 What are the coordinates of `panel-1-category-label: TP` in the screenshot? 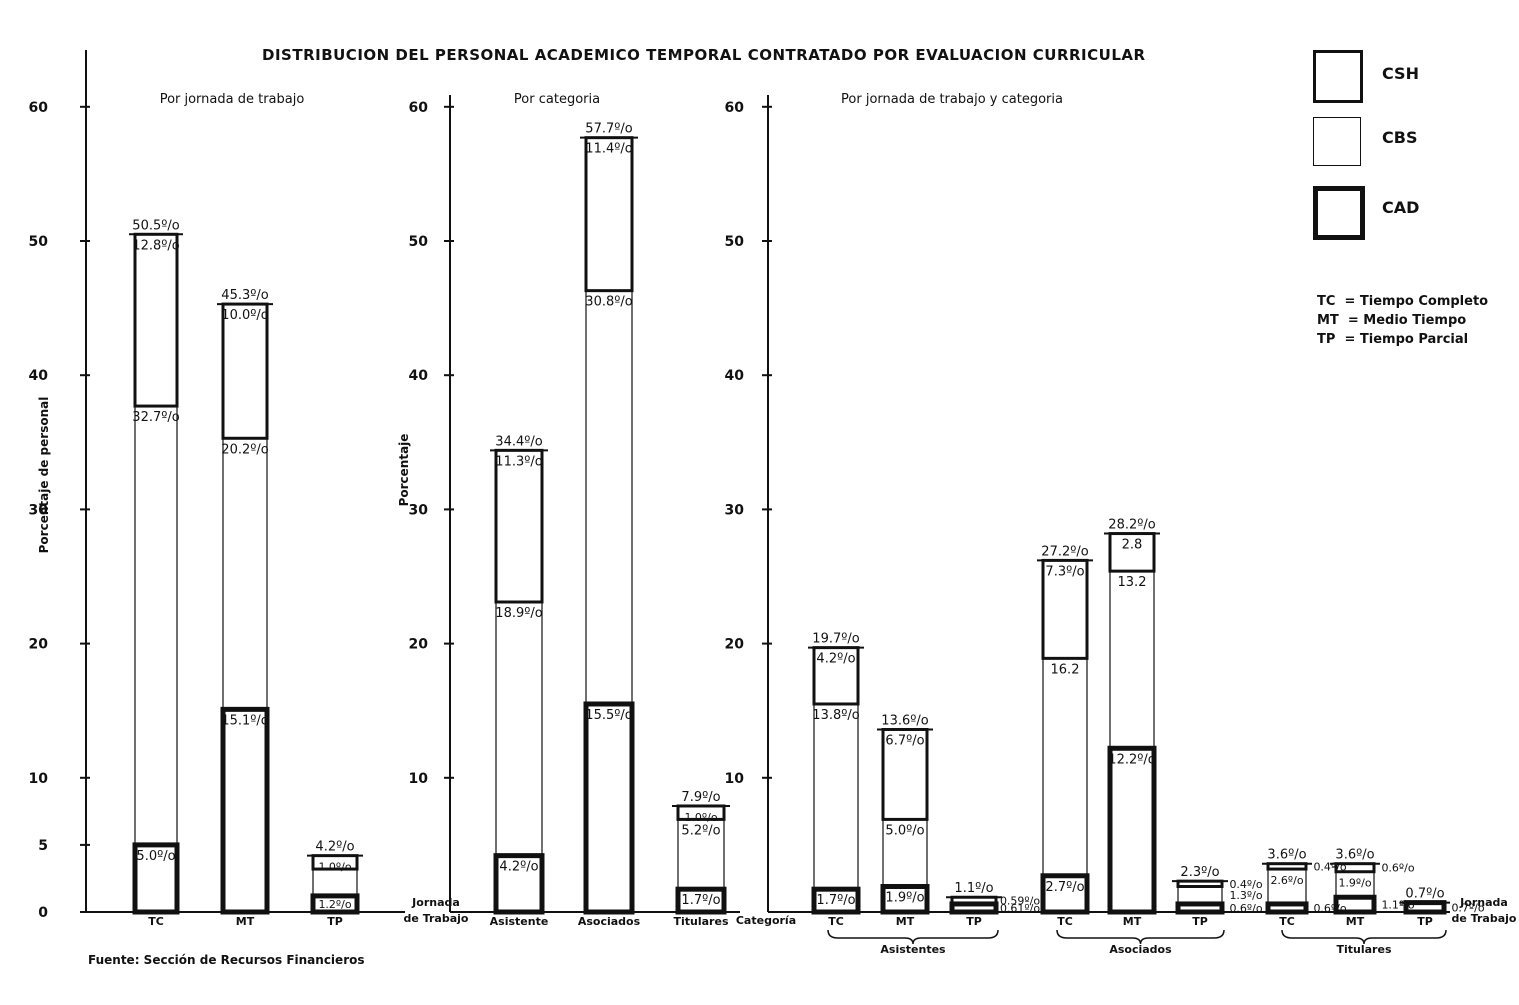 It's located at (335, 921).